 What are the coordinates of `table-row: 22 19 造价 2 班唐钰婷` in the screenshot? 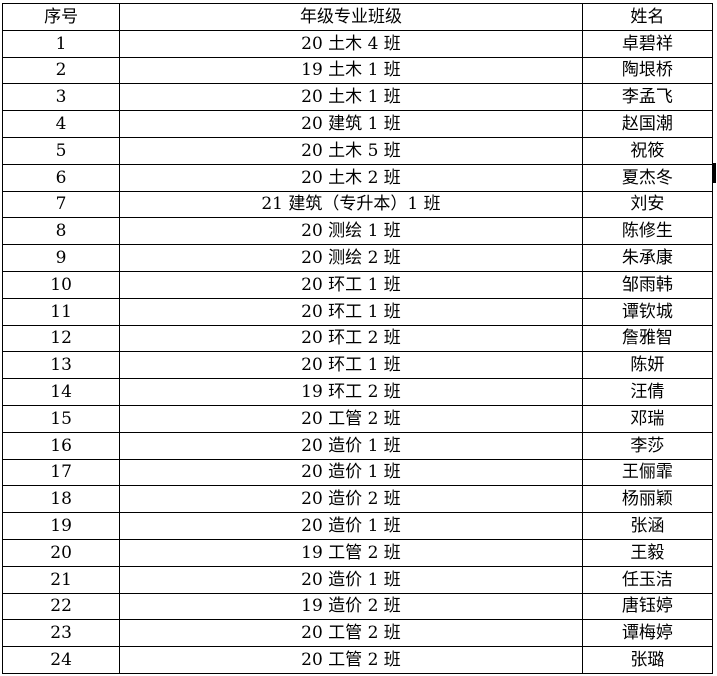 It's located at (357, 606).